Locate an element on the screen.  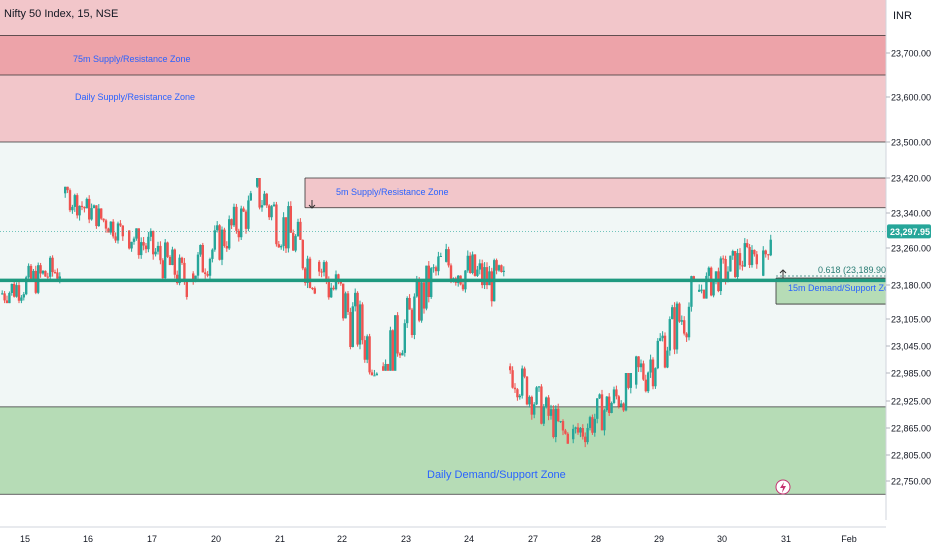
currency-label: INR is located at coordinates (902, 16).